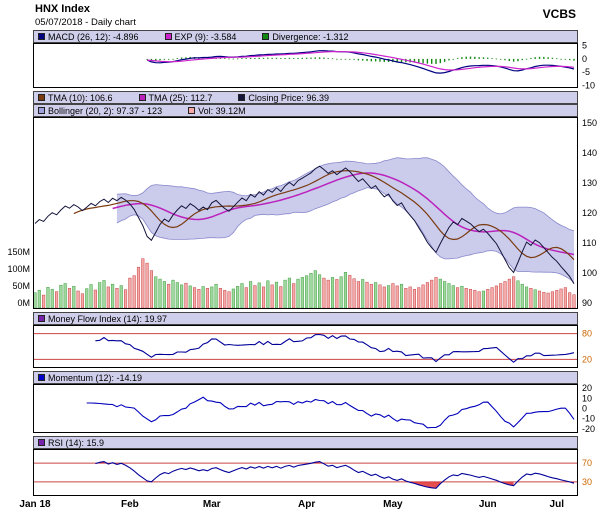  I want to click on svg-text: -5, so click(586, 72).